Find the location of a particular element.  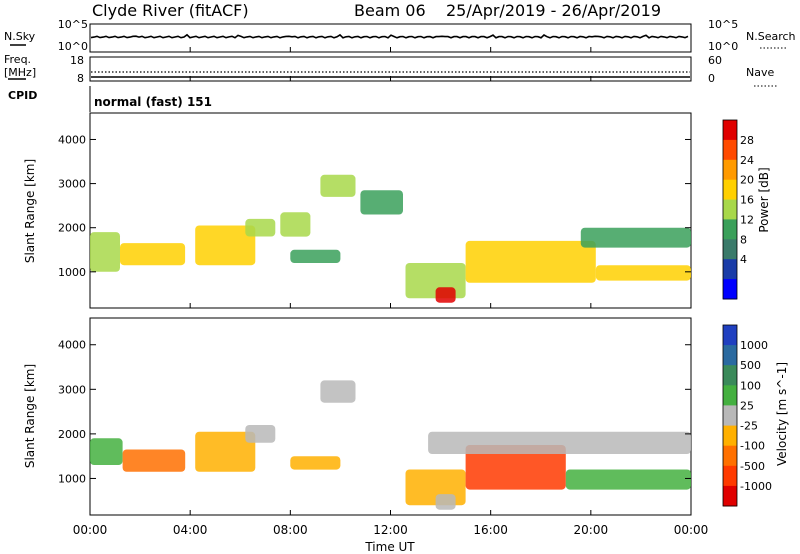

xtick-label-0: 00:00 is located at coordinates (90, 530).